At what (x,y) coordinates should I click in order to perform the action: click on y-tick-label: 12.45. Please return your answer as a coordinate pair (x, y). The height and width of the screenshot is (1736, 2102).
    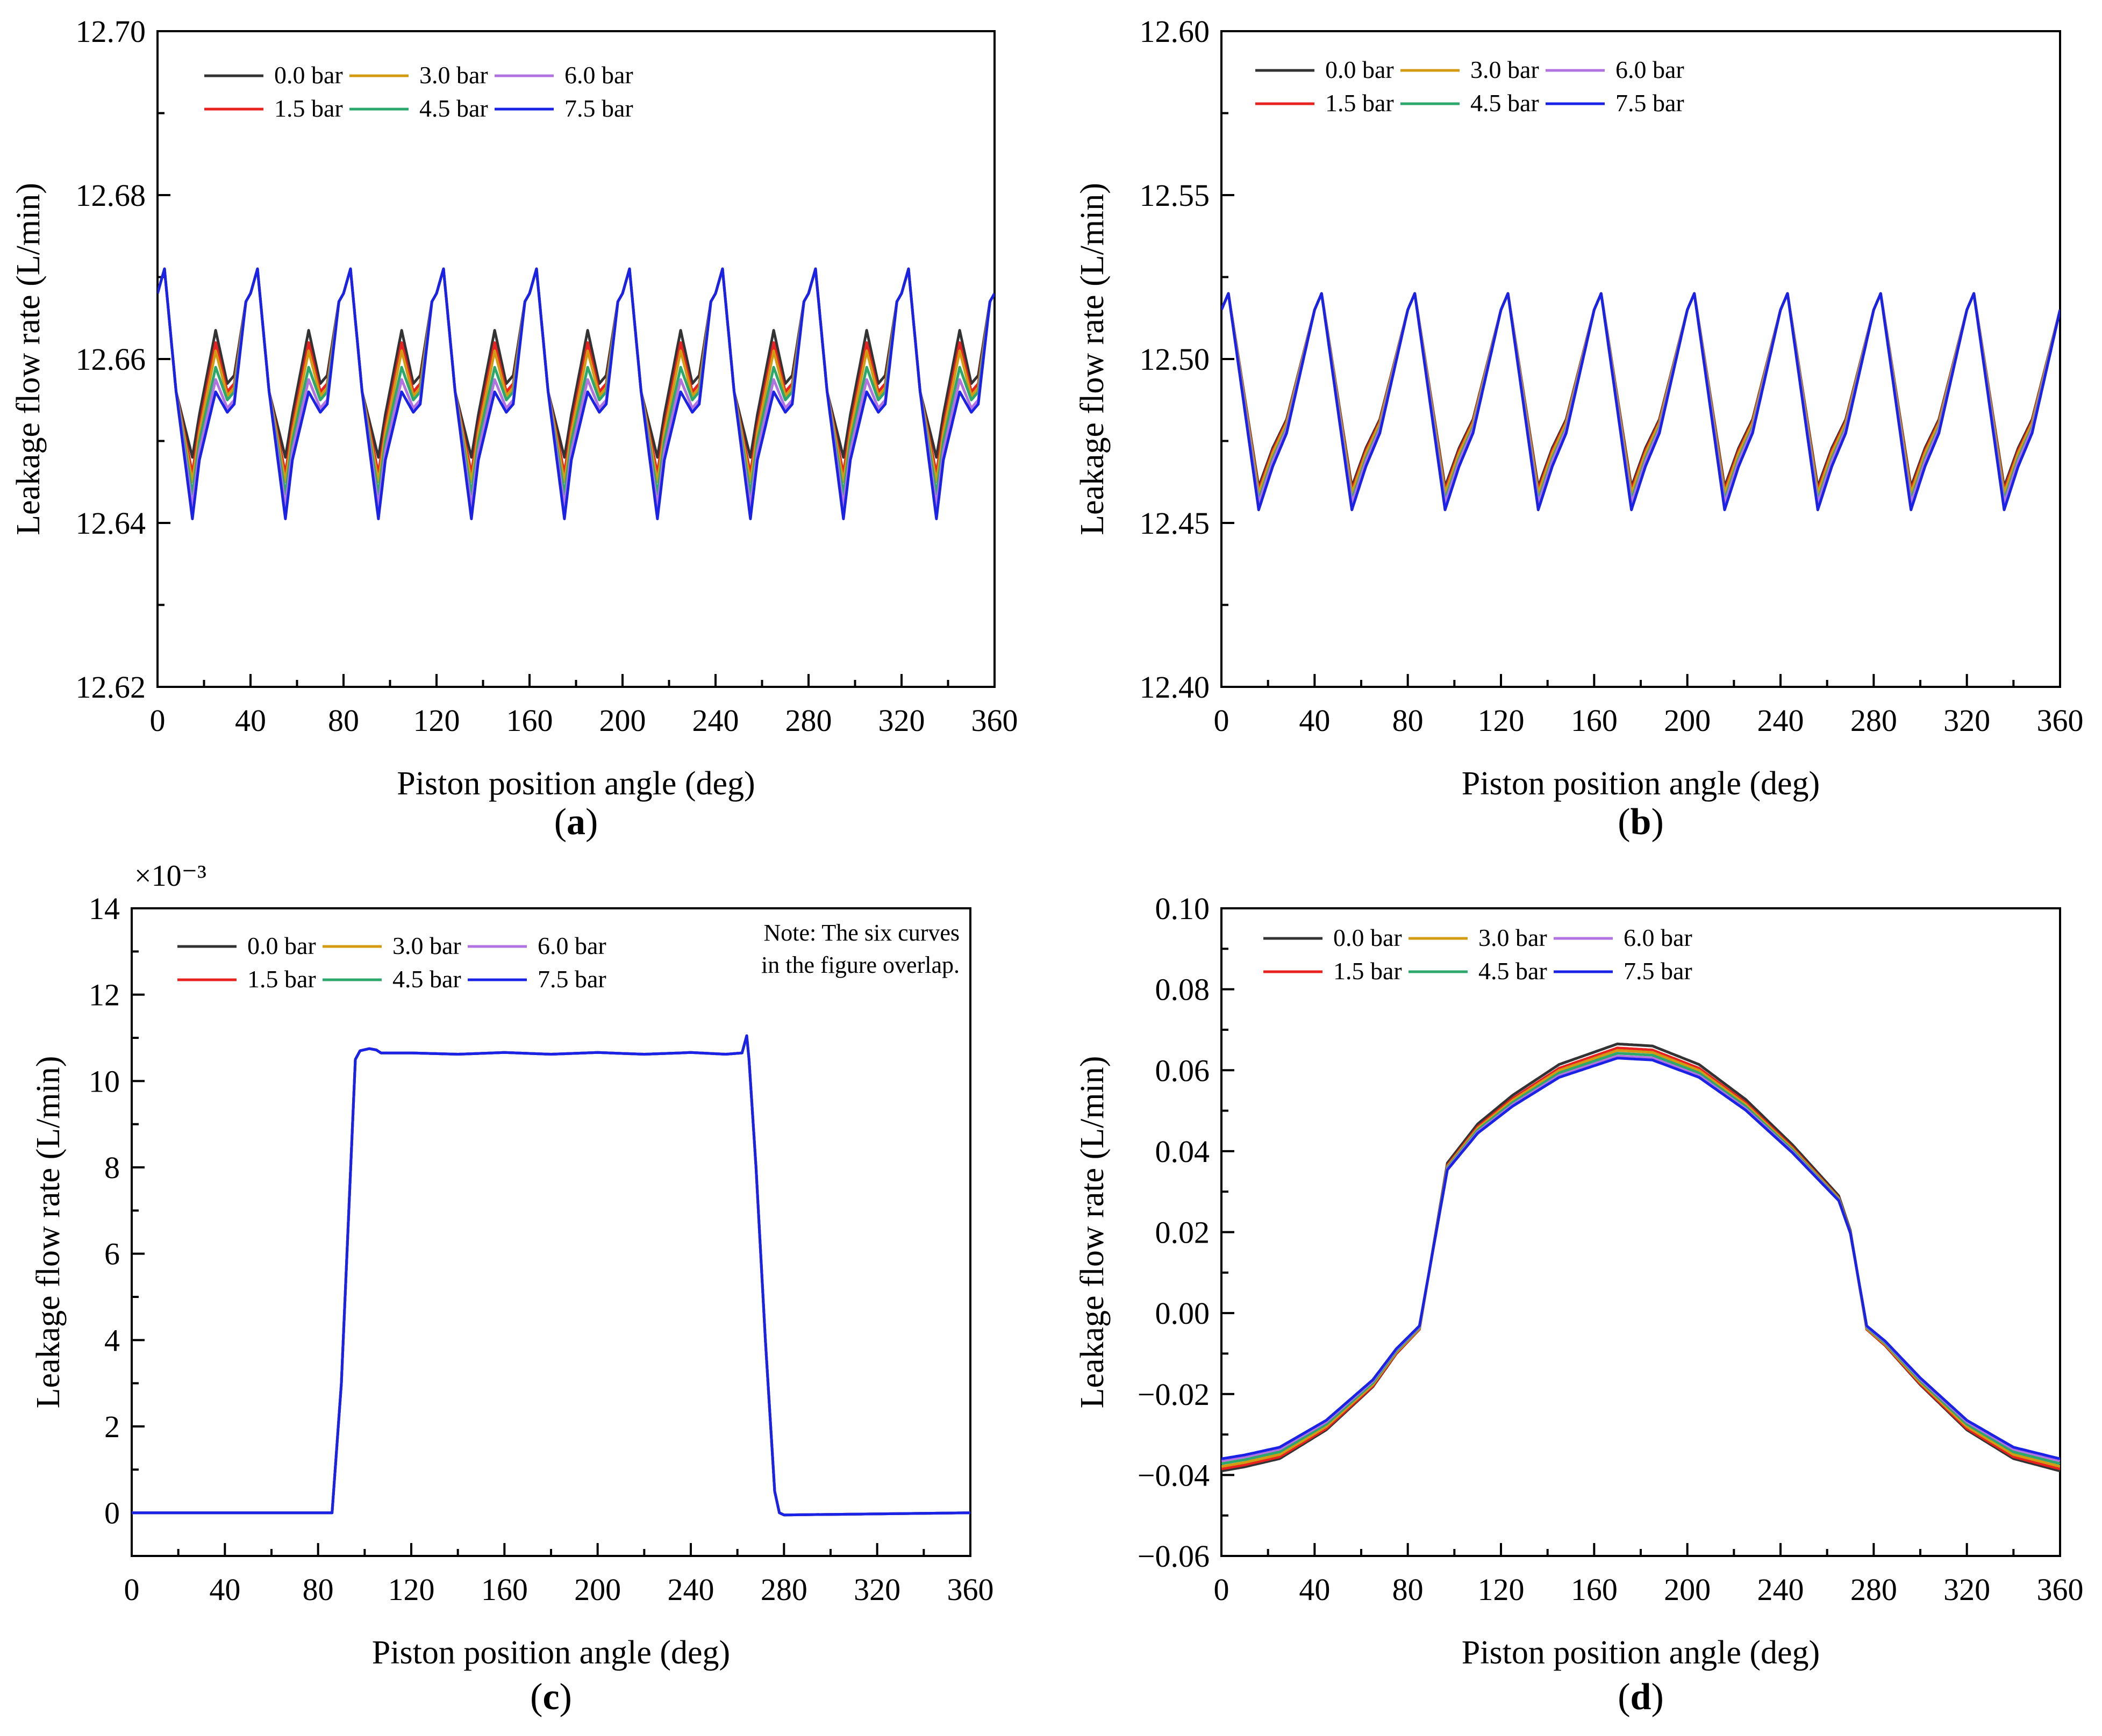
    Looking at the image, I should click on (1175, 523).